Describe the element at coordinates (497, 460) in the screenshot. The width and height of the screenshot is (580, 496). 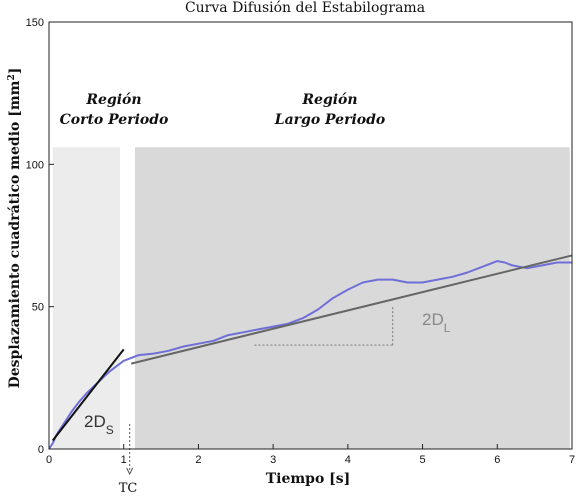
I see `x-tick-label: 6` at that location.